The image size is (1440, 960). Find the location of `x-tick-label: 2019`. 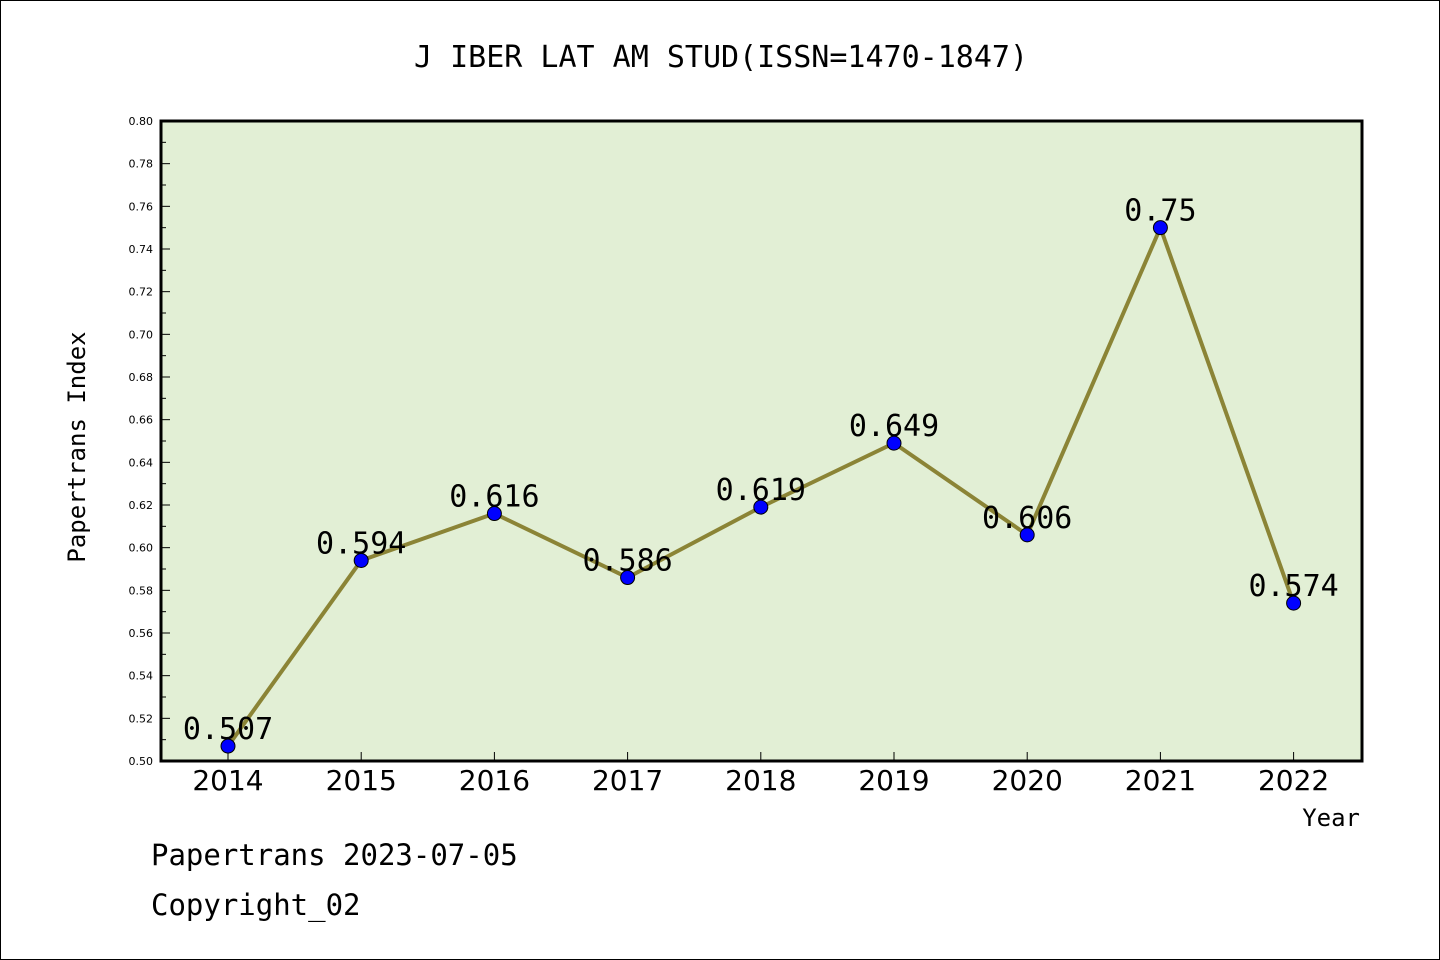

x-tick-label: 2019 is located at coordinates (893, 780).